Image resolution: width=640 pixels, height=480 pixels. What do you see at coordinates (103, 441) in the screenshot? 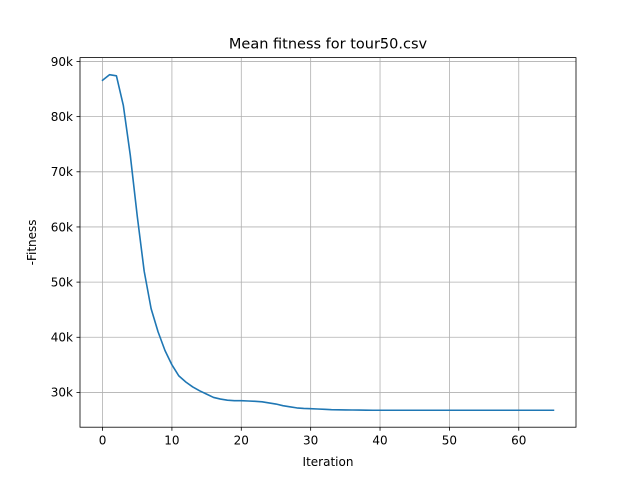
I see `x-tick-label: 0` at bounding box center [103, 441].